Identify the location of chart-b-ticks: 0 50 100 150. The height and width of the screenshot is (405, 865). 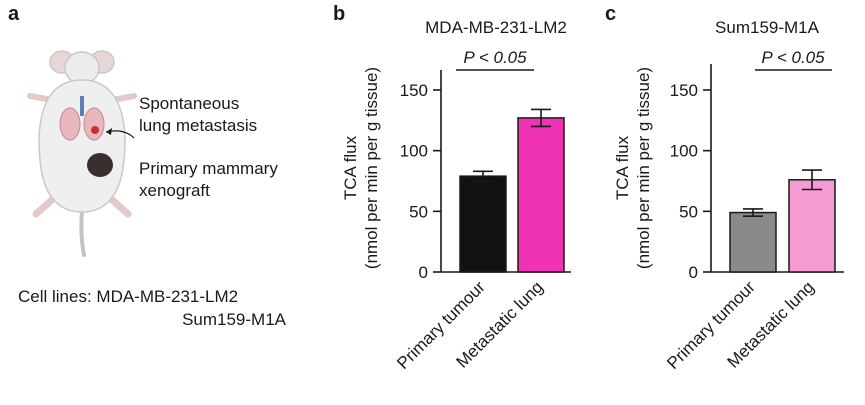
(420, 181).